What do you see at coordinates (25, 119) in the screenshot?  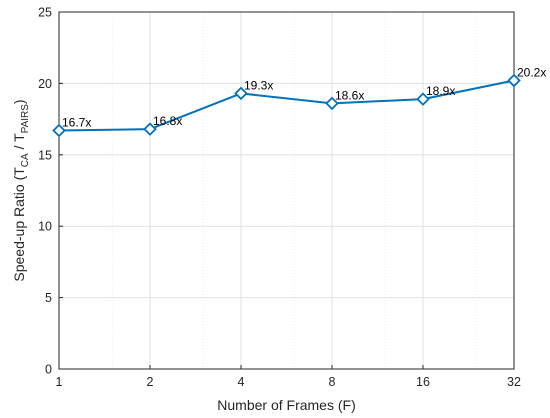 I see `y-axis-label-sub-pairs: PAIRS` at bounding box center [25, 119].